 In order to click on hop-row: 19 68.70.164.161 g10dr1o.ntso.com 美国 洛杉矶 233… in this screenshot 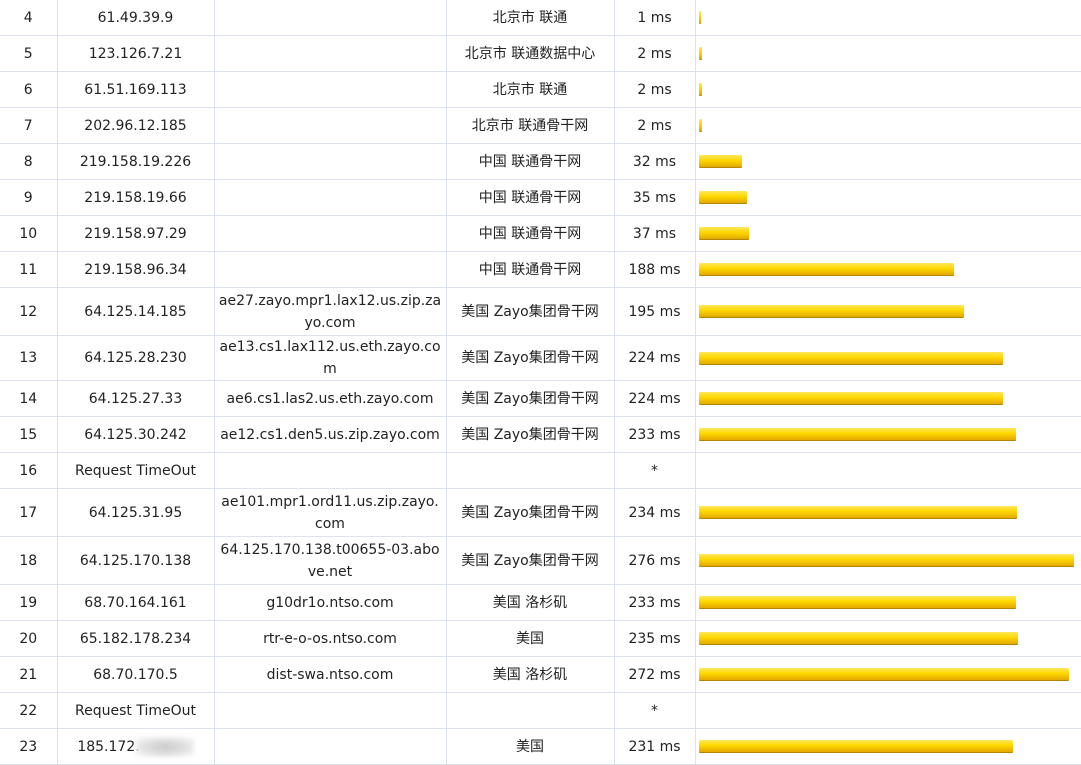, I will do `click(540, 602)`.